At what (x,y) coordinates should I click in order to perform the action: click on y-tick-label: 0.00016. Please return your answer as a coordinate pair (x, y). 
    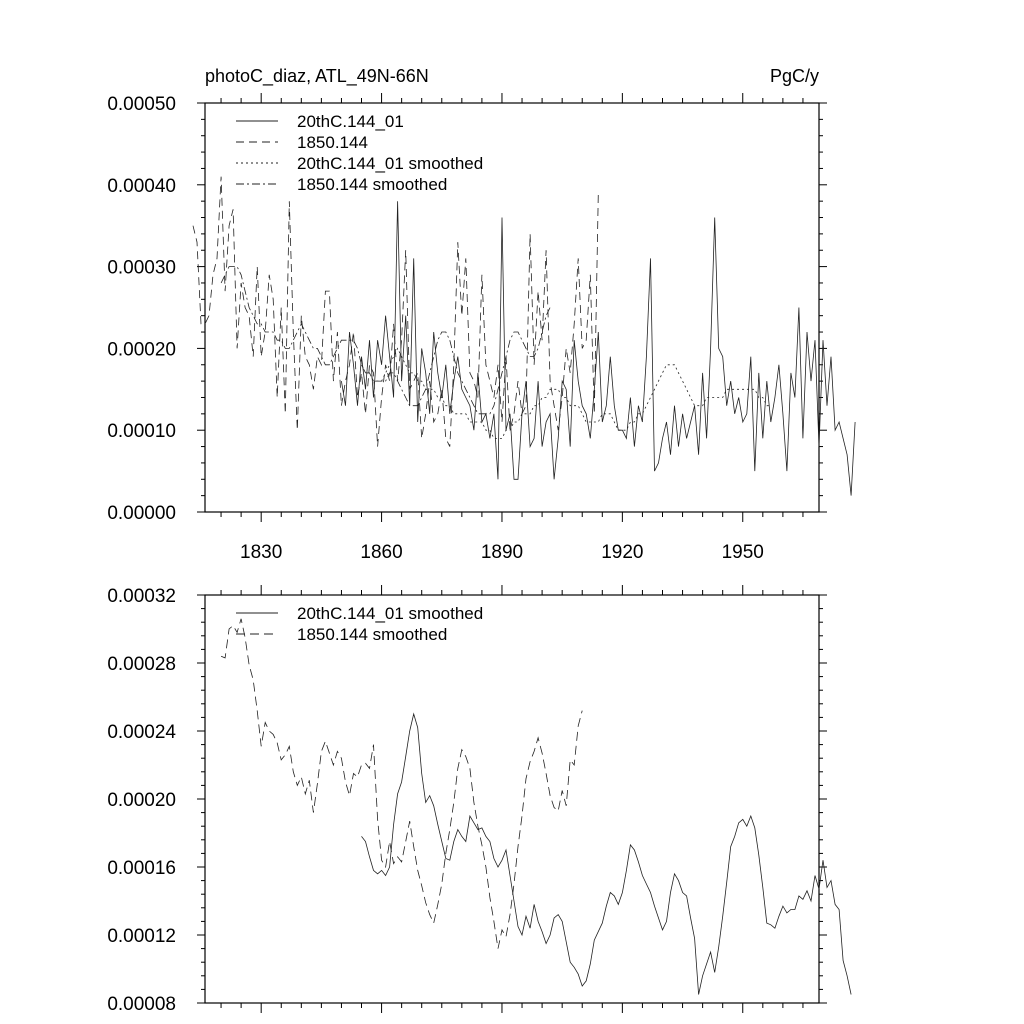
    Looking at the image, I should click on (141, 868).